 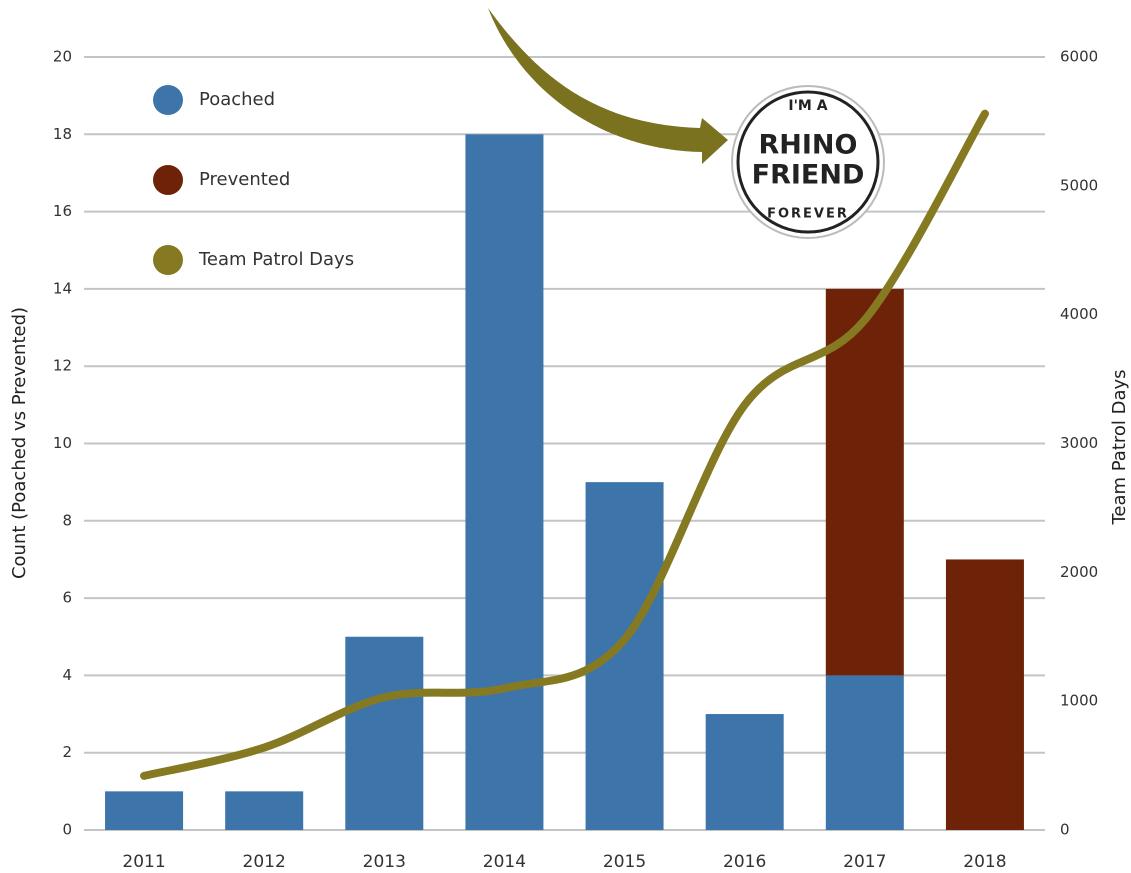 What do you see at coordinates (237, 99) in the screenshot?
I see `legend-label: Poached` at bounding box center [237, 99].